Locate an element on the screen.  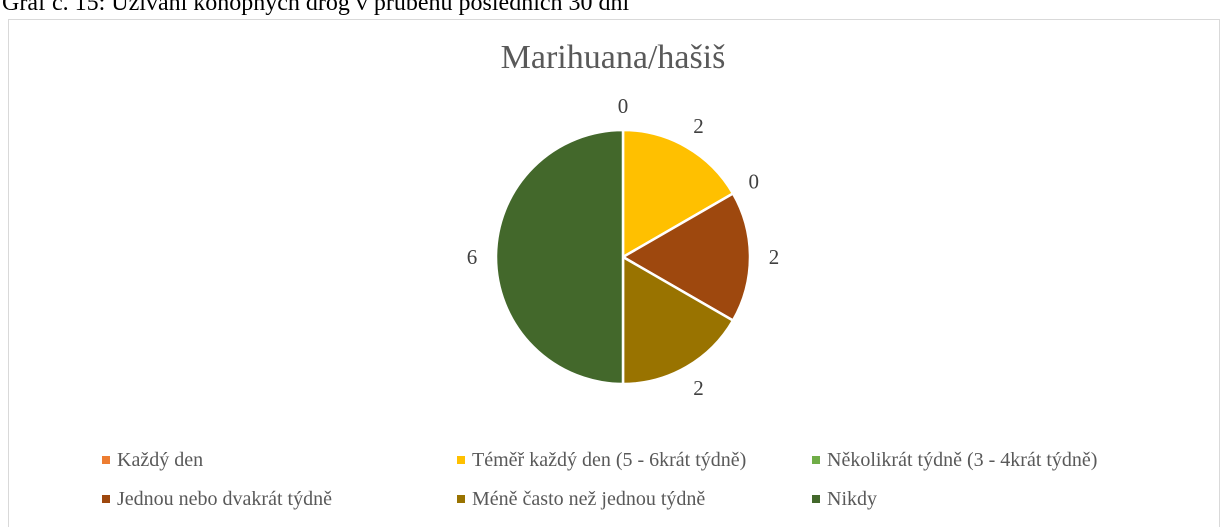
legend-item-1: Téměř každý den (5 - 6krát týdně) is located at coordinates (601, 460).